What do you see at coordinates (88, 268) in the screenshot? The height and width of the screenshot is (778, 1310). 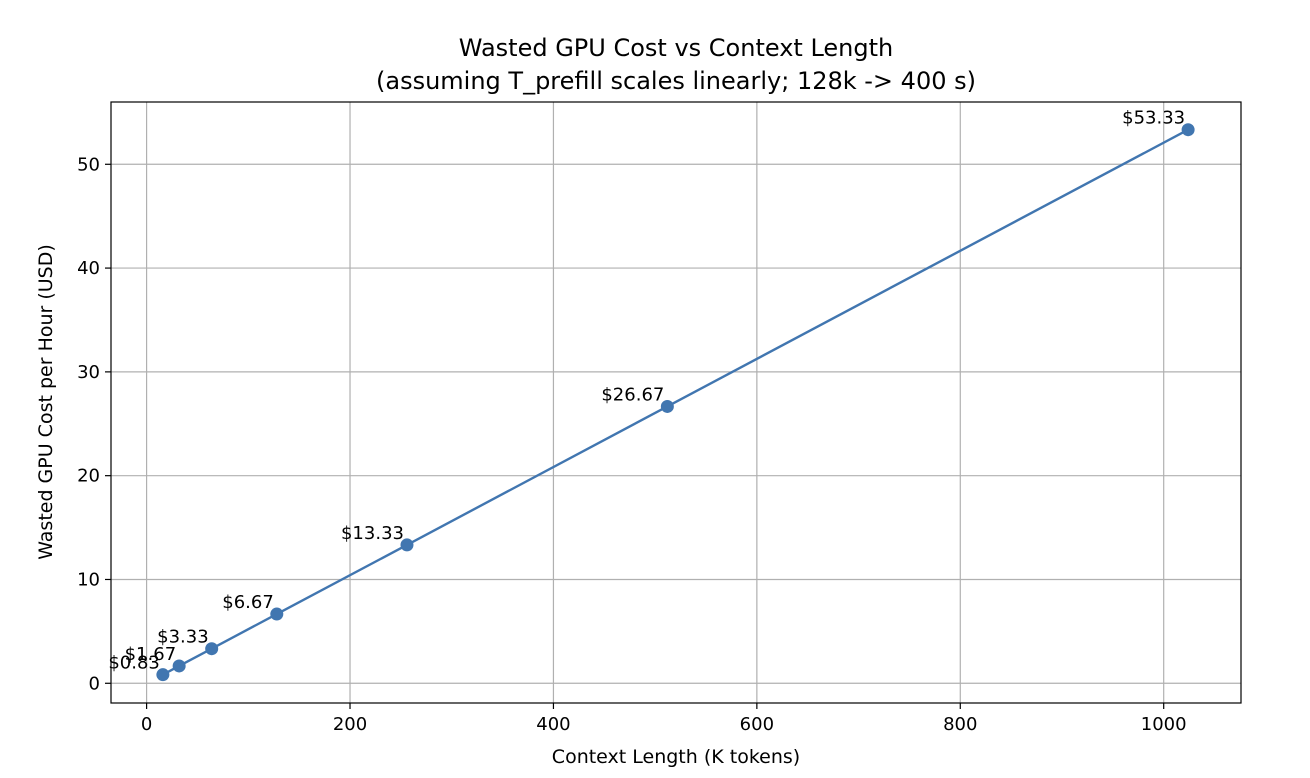 I see `y-tick-label: 40` at bounding box center [88, 268].